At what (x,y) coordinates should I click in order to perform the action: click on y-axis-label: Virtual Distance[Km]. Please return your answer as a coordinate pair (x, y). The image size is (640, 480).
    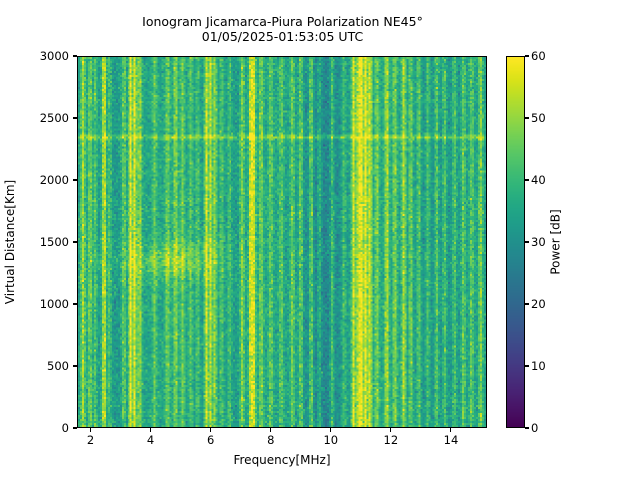
    Looking at the image, I should click on (10, 242).